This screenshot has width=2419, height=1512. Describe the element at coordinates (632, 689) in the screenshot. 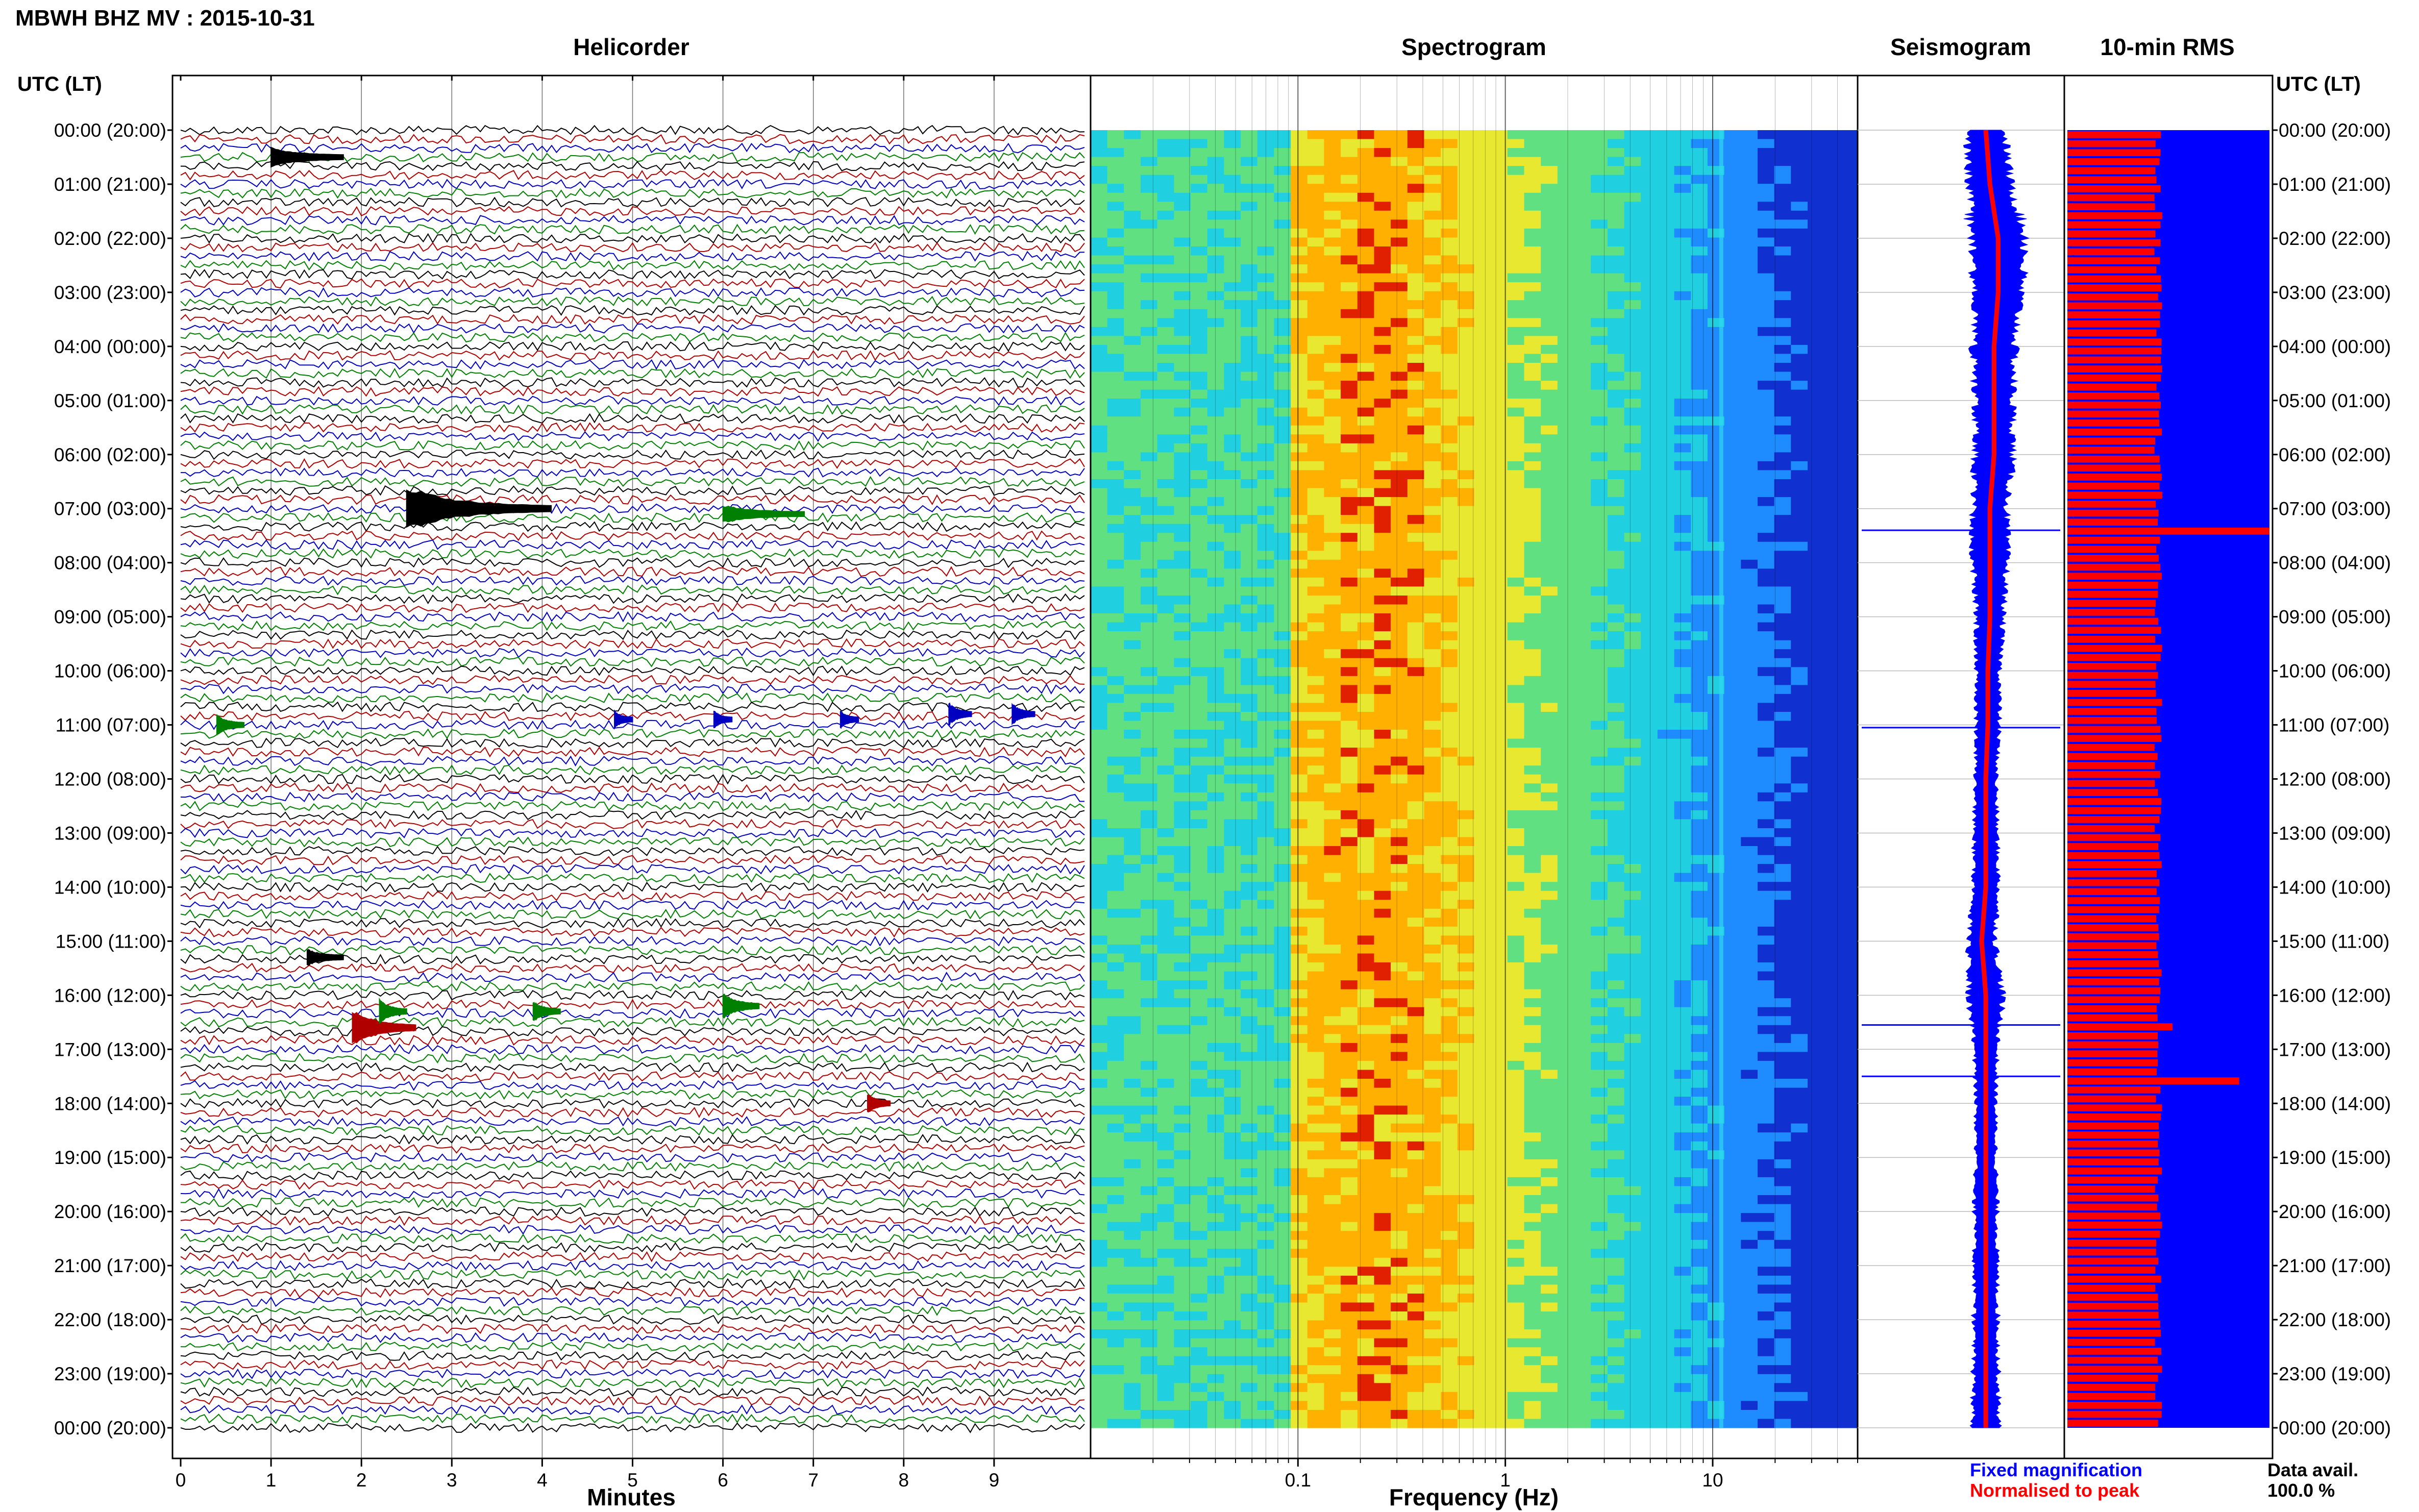

I see `helicorder-trace` at that location.